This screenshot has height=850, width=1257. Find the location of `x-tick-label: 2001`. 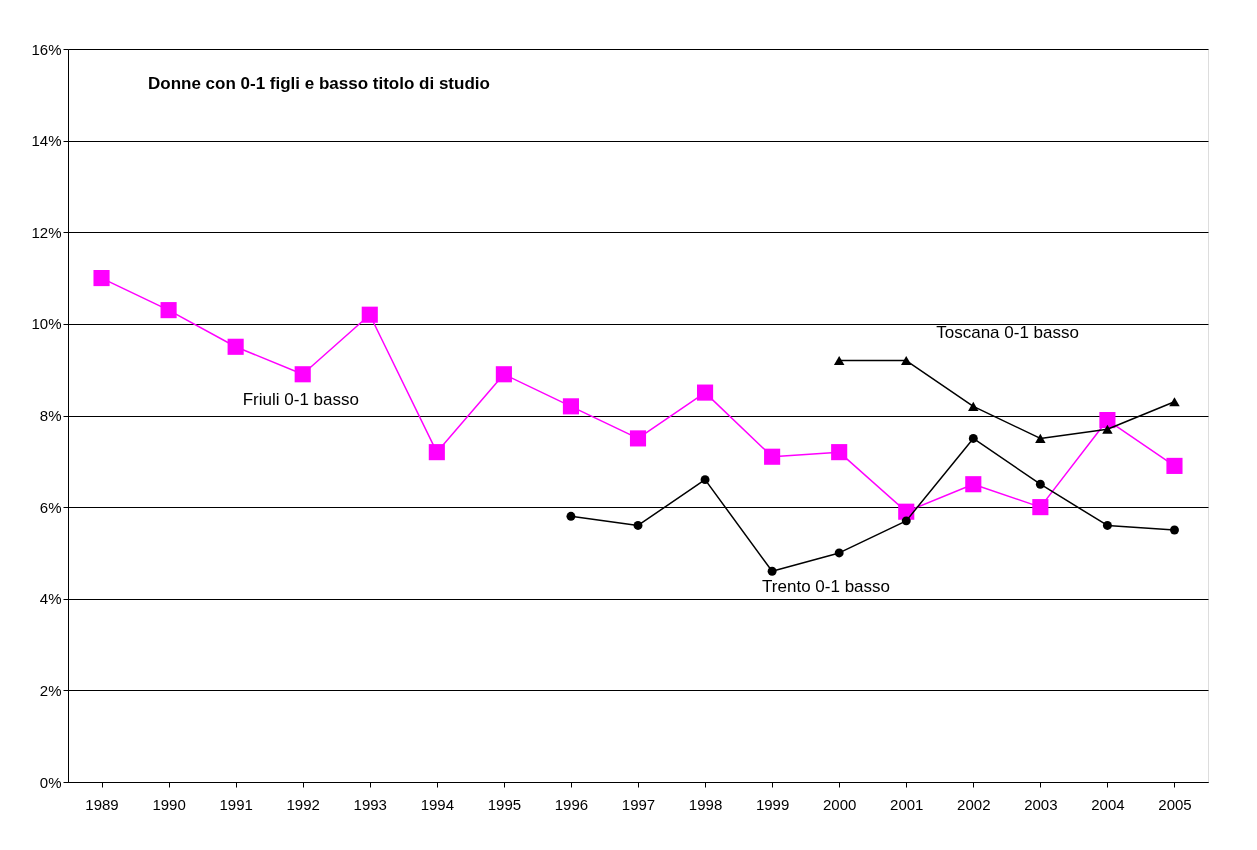

x-tick-label: 2001 is located at coordinates (907, 804).